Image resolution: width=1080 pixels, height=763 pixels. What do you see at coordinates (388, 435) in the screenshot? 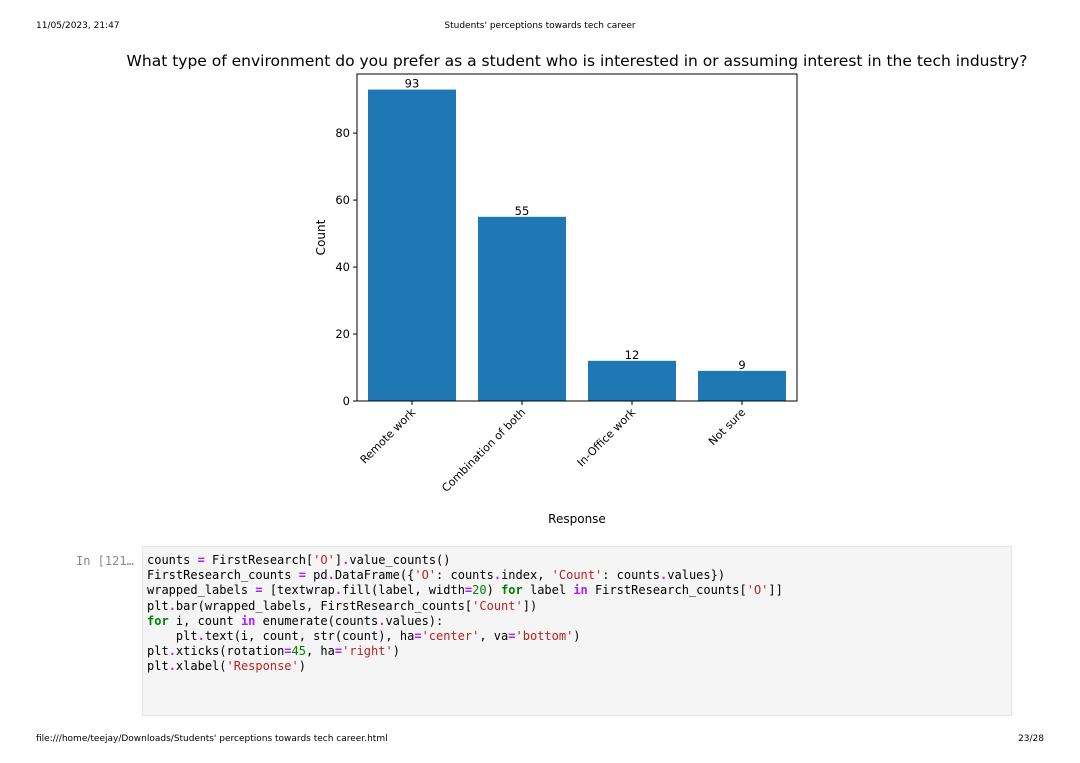
I see `x-tick-label-0: Remote work` at bounding box center [388, 435].